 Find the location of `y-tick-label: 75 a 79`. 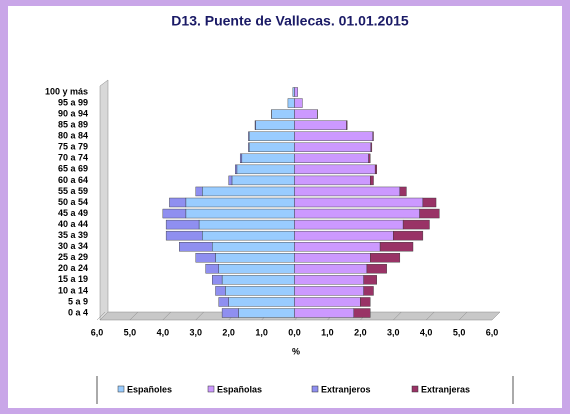

y-tick-label: 75 a 79 is located at coordinates (73, 147).